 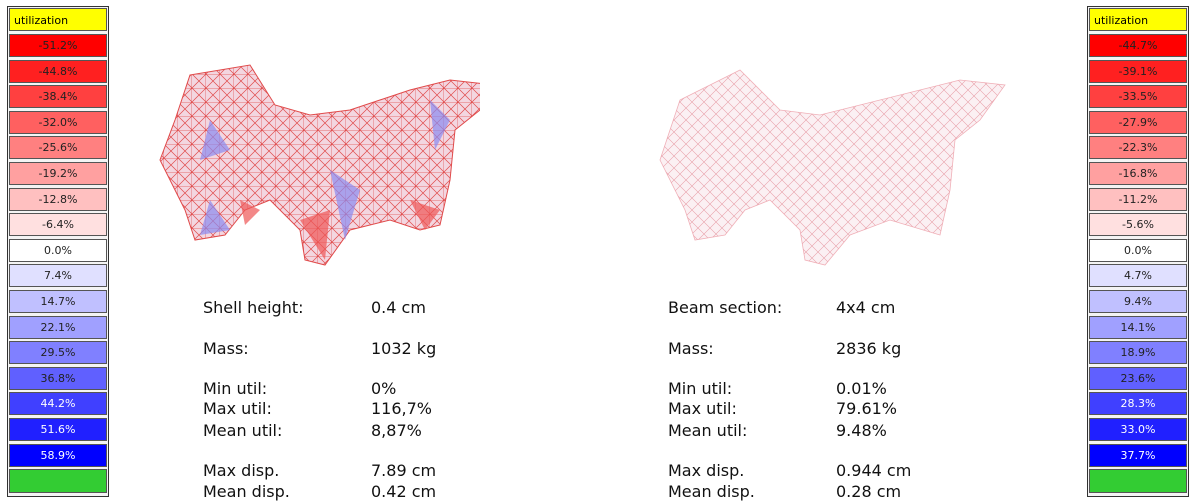 What do you see at coordinates (1138, 404) in the screenshot?
I see `legend-swatch: 28.3%` at bounding box center [1138, 404].